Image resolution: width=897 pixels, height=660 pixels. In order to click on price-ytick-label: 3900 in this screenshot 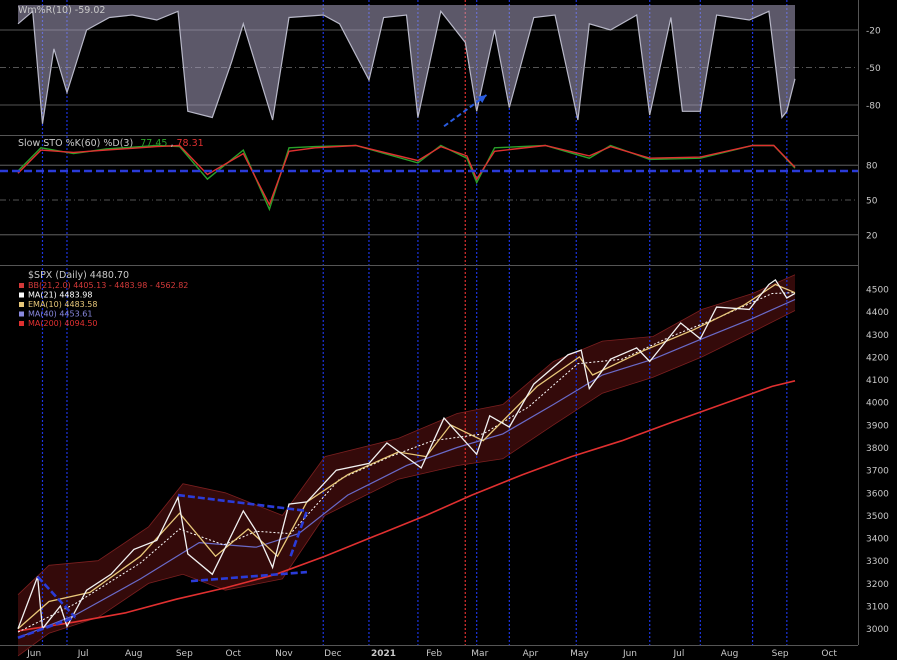, I will do `click(877, 426)`.